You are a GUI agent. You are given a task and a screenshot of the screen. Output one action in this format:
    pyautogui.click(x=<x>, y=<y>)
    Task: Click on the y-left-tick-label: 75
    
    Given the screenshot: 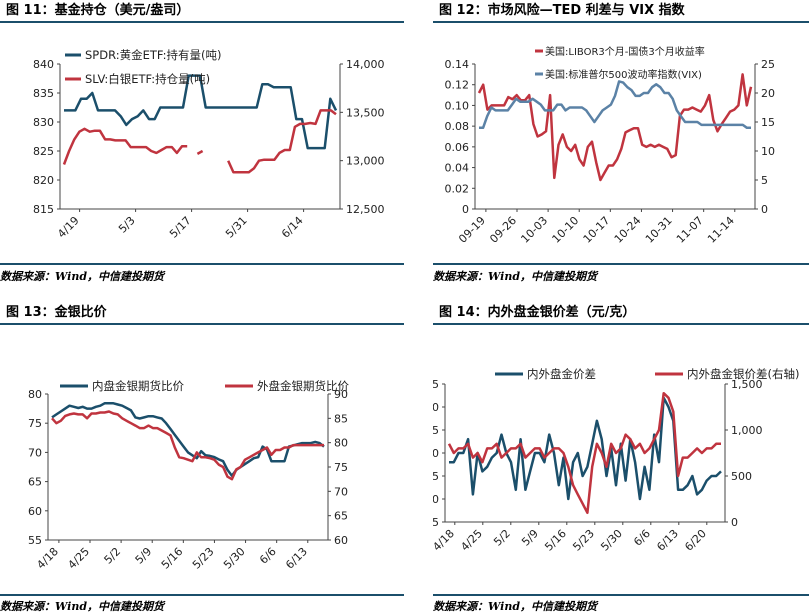 What is the action you would take?
    pyautogui.click(x=35, y=423)
    